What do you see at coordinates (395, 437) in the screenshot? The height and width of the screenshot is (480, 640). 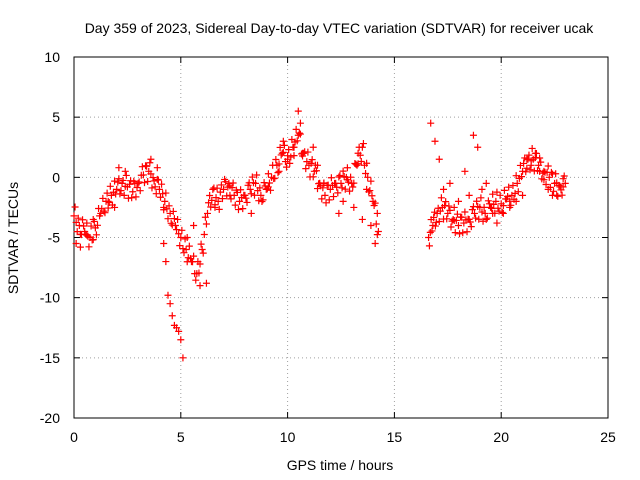 I see `x-tick-label: 15` at bounding box center [395, 437].